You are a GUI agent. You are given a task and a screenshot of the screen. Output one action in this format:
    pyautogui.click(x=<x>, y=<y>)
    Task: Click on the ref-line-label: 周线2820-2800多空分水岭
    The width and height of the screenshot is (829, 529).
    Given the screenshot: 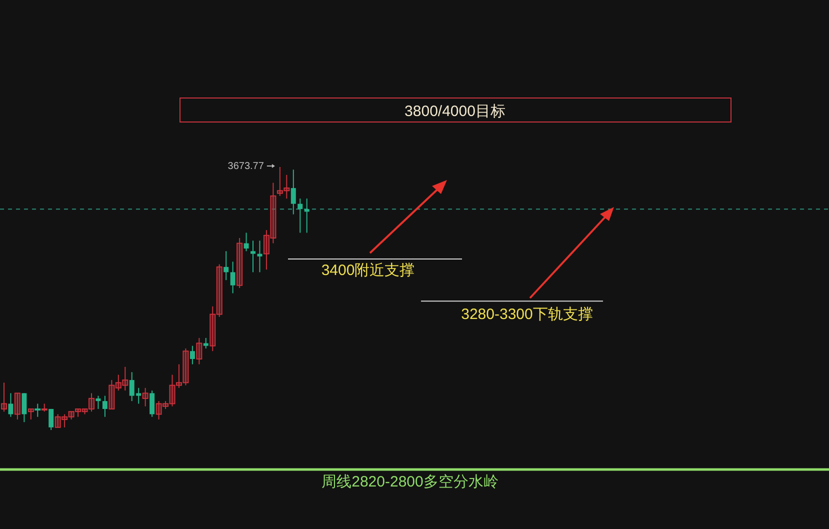 What is the action you would take?
    pyautogui.click(x=410, y=481)
    